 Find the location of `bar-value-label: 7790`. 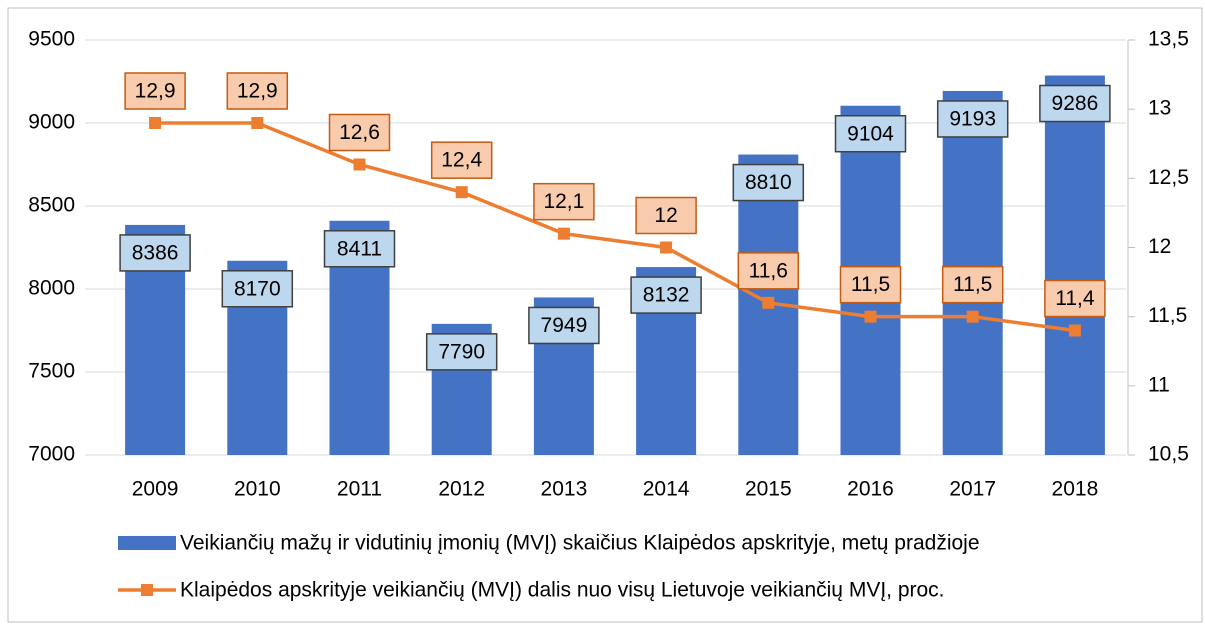

bar-value-label: 7790 is located at coordinates (461, 351).